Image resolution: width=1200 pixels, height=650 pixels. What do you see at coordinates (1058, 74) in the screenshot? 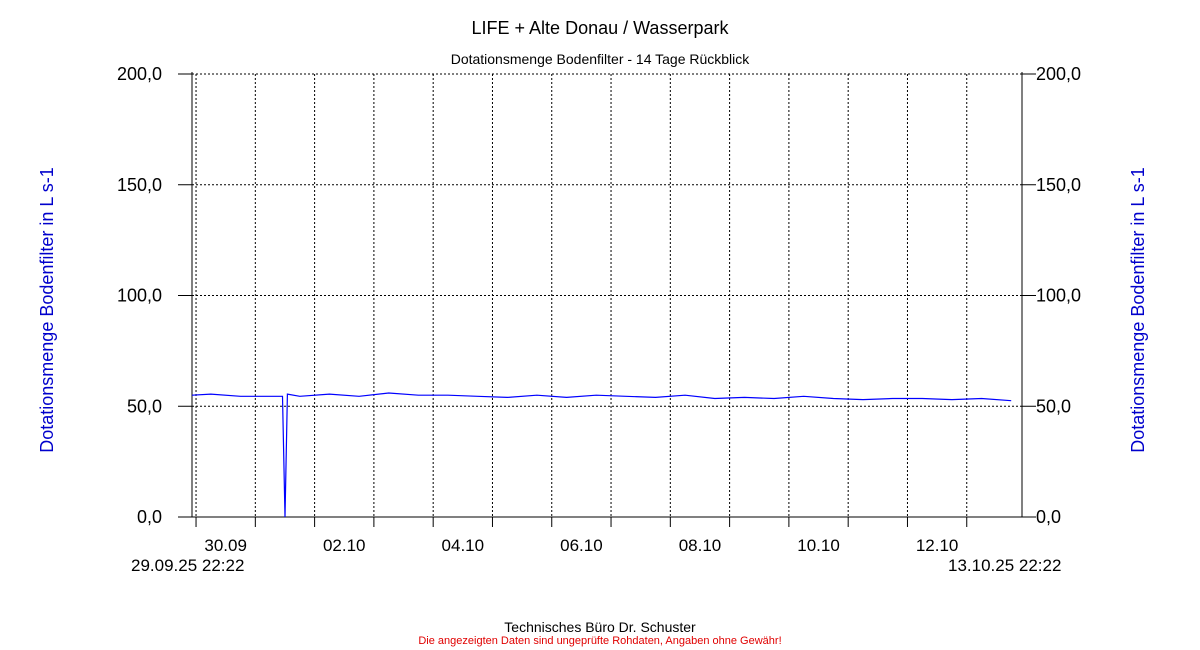
I see `y-tick-label-right: 200,0` at bounding box center [1058, 74].